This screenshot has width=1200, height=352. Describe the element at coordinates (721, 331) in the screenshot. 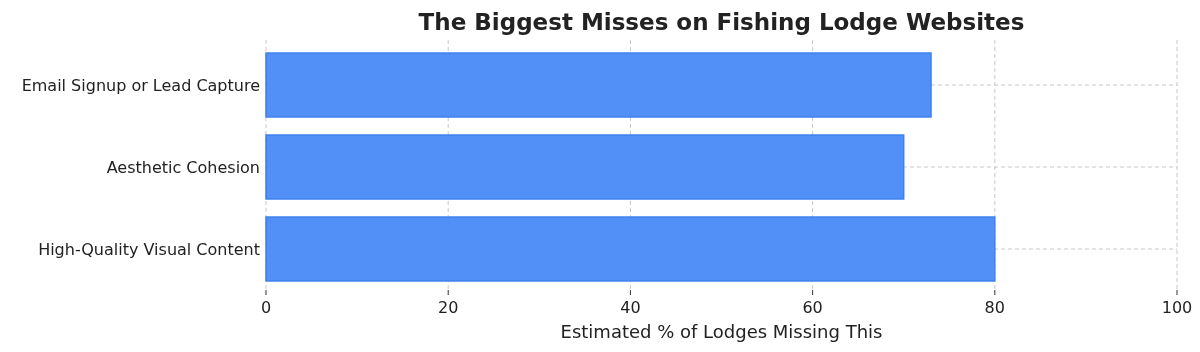

I see `x-axis-title: Estimated % of Lodges Missing This` at that location.